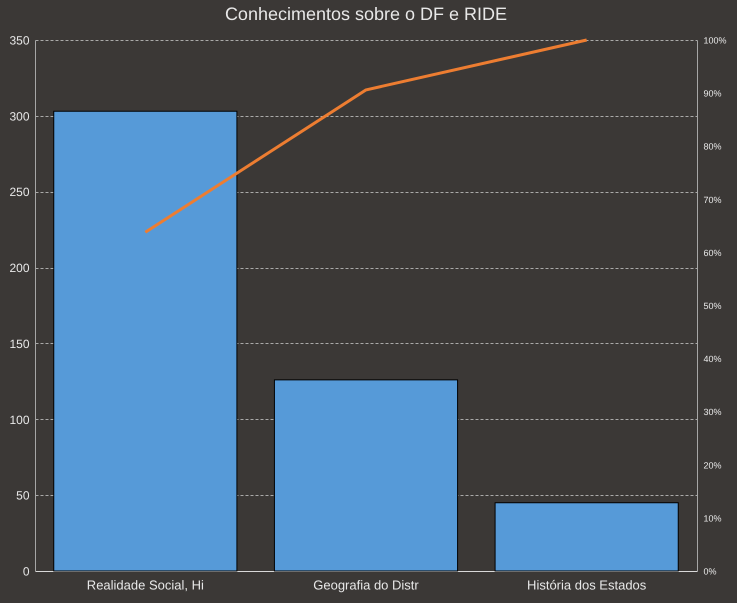 The image size is (737, 603). Describe the element at coordinates (26, 571) in the screenshot. I see `y-tick-label: 0` at that location.